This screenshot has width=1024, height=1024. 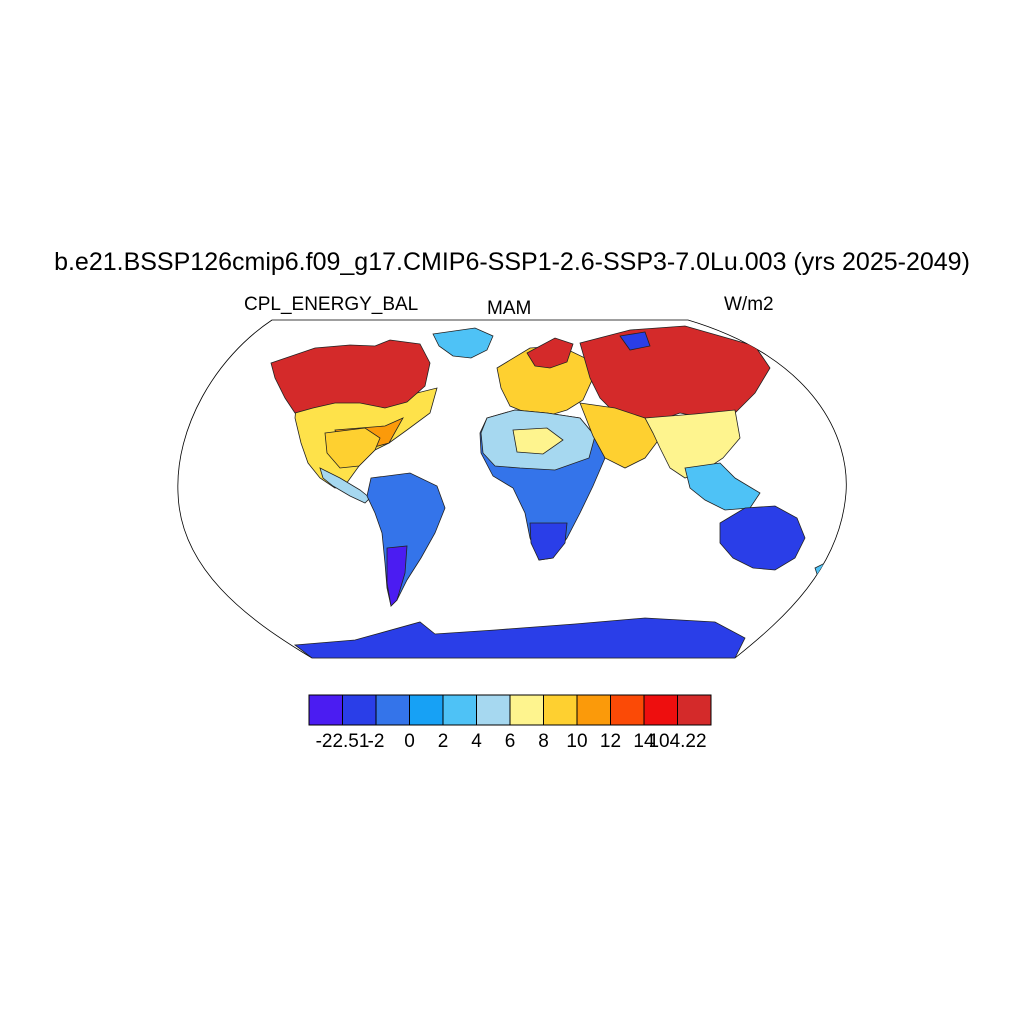 I want to click on north-america-southeast, so click(x=352, y=448).